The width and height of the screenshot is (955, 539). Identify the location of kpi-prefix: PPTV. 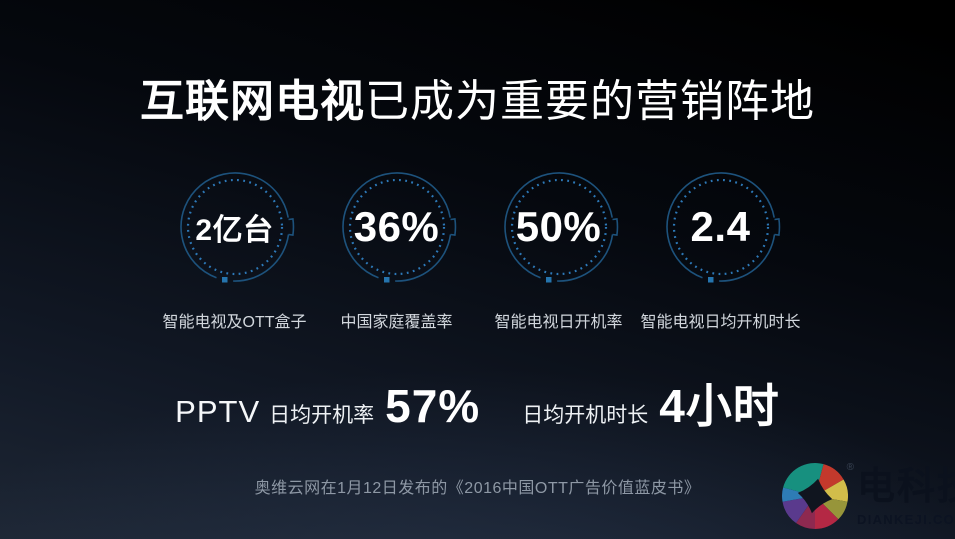
(218, 411).